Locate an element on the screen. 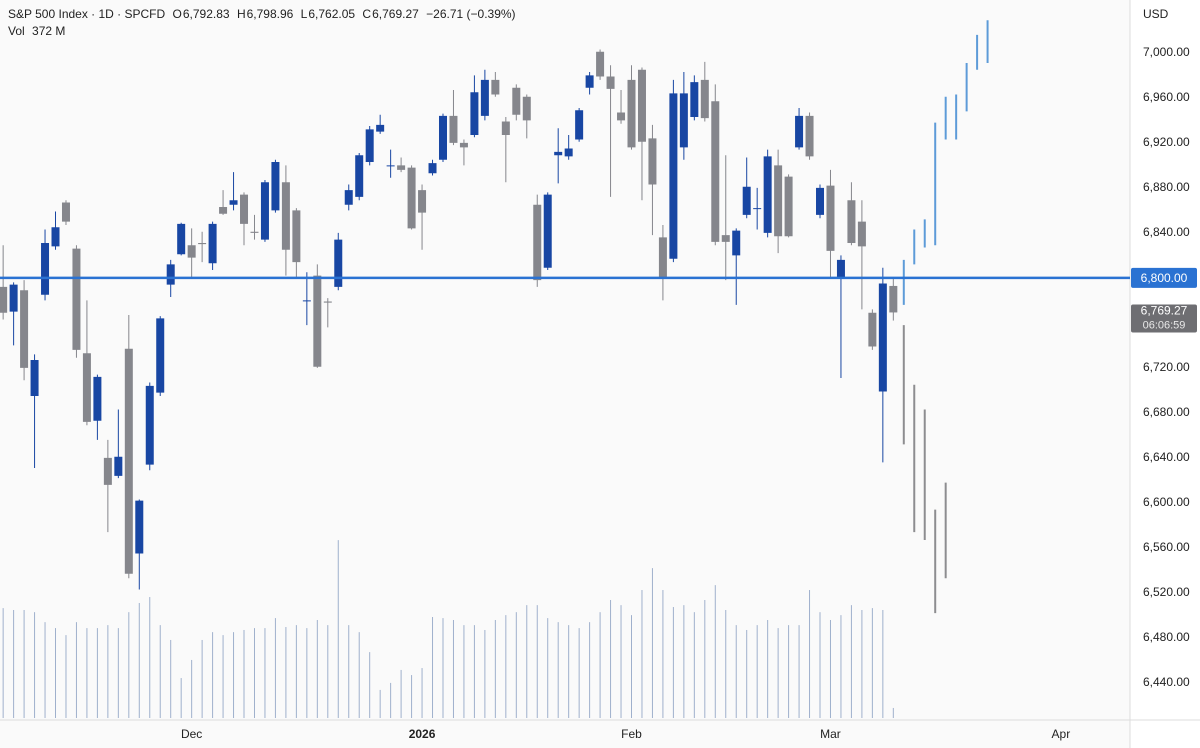 Image resolution: width=1200 pixels, height=748 pixels. close-key: C is located at coordinates (367, 14).